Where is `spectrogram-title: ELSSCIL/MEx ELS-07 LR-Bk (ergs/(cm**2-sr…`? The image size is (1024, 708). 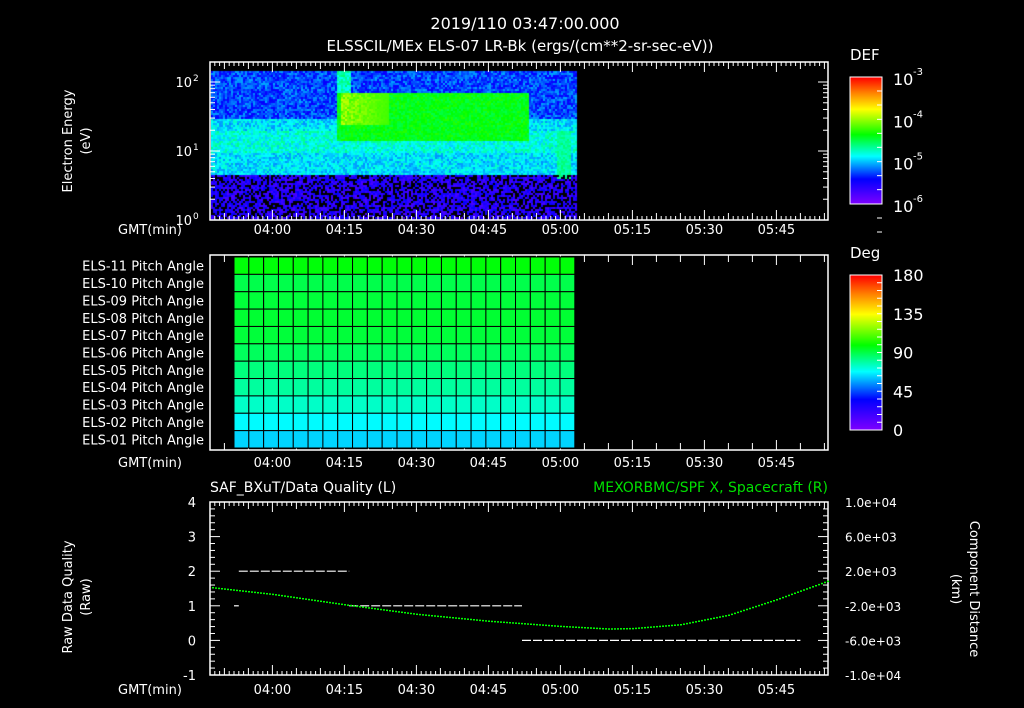 spectrogram-title: ELSSCIL/MEx ELS-07 LR-Bk (ergs/(cm**2-sr… is located at coordinates (519, 46).